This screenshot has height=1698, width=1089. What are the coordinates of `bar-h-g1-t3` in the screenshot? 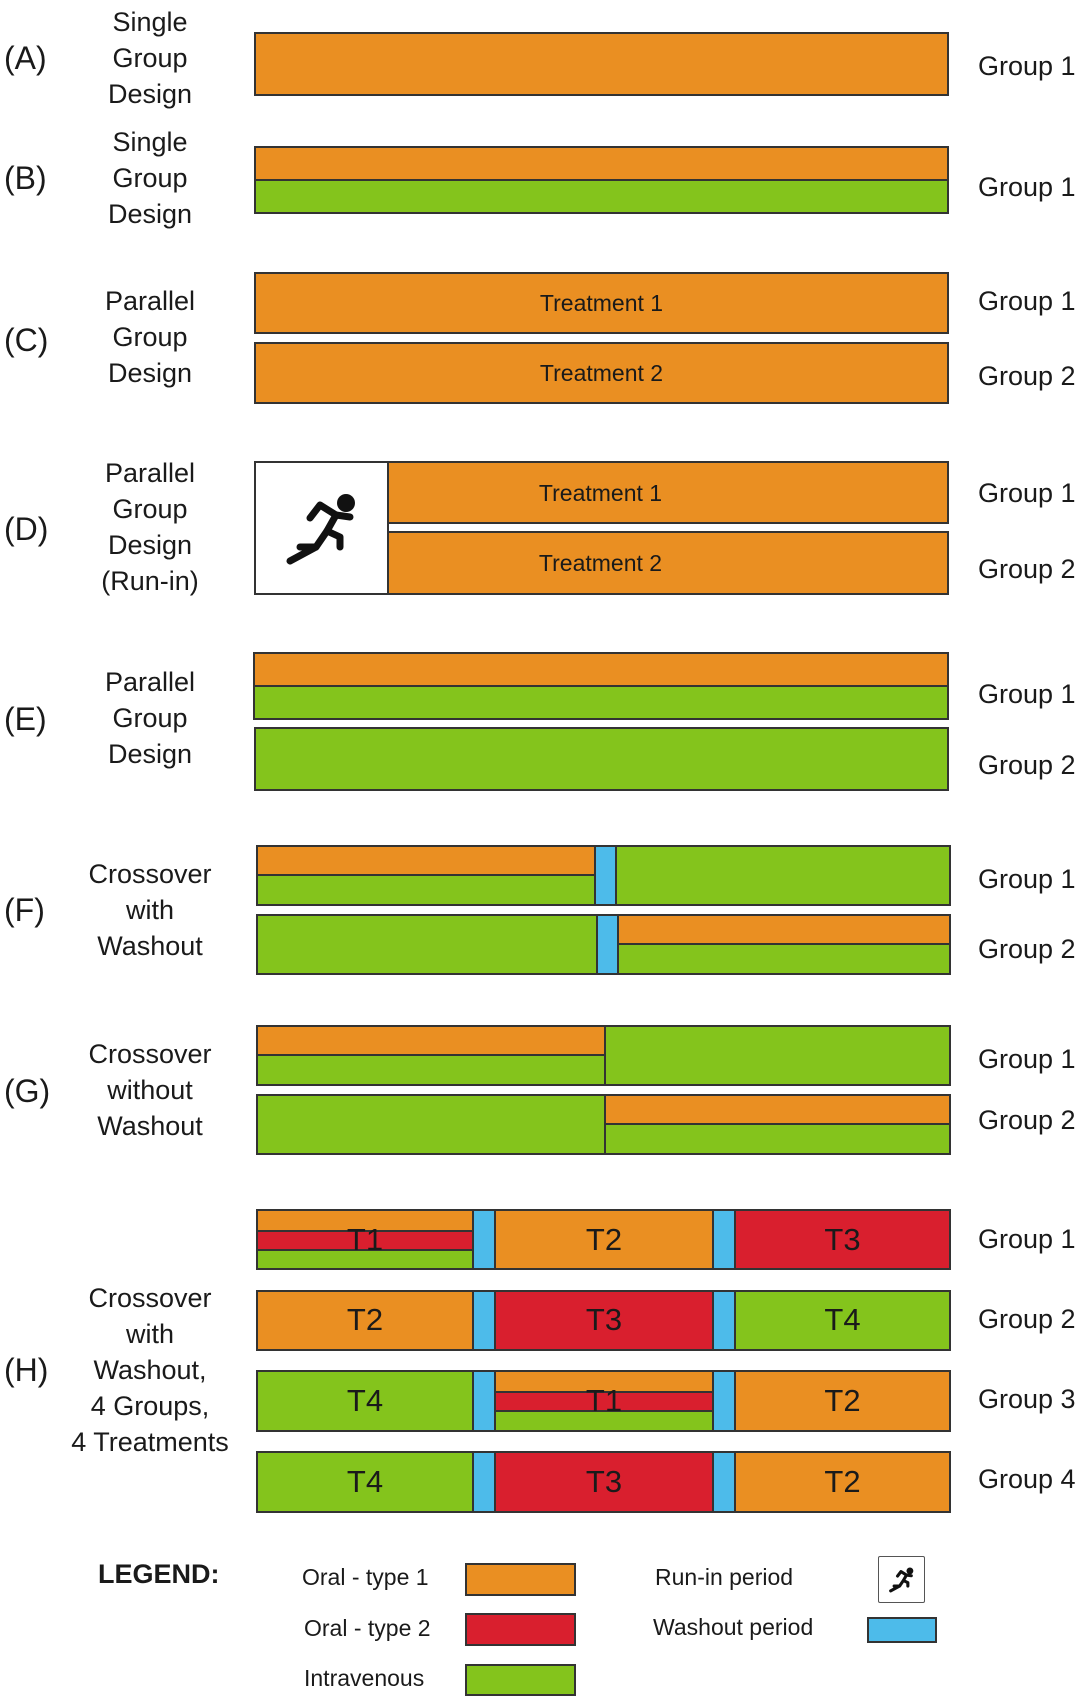 It's located at (842, 1239).